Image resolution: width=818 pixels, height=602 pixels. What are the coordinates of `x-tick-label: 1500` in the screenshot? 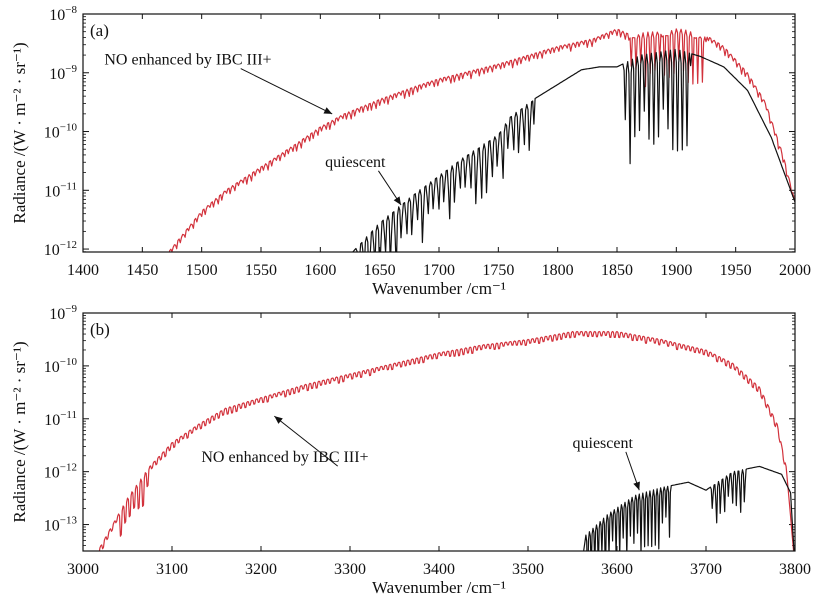 It's located at (202, 270).